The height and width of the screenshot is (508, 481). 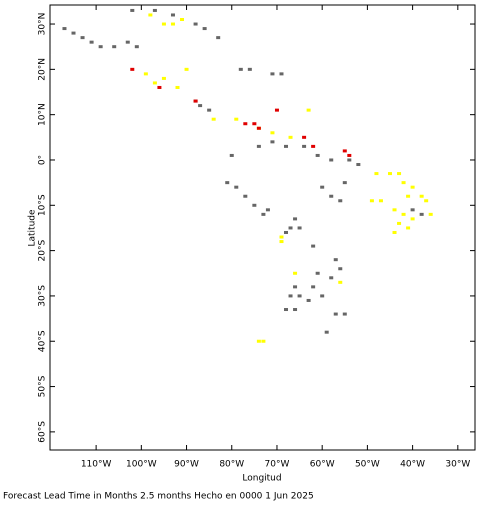 I want to click on y-axis-label: Latitude, so click(x=33, y=228).